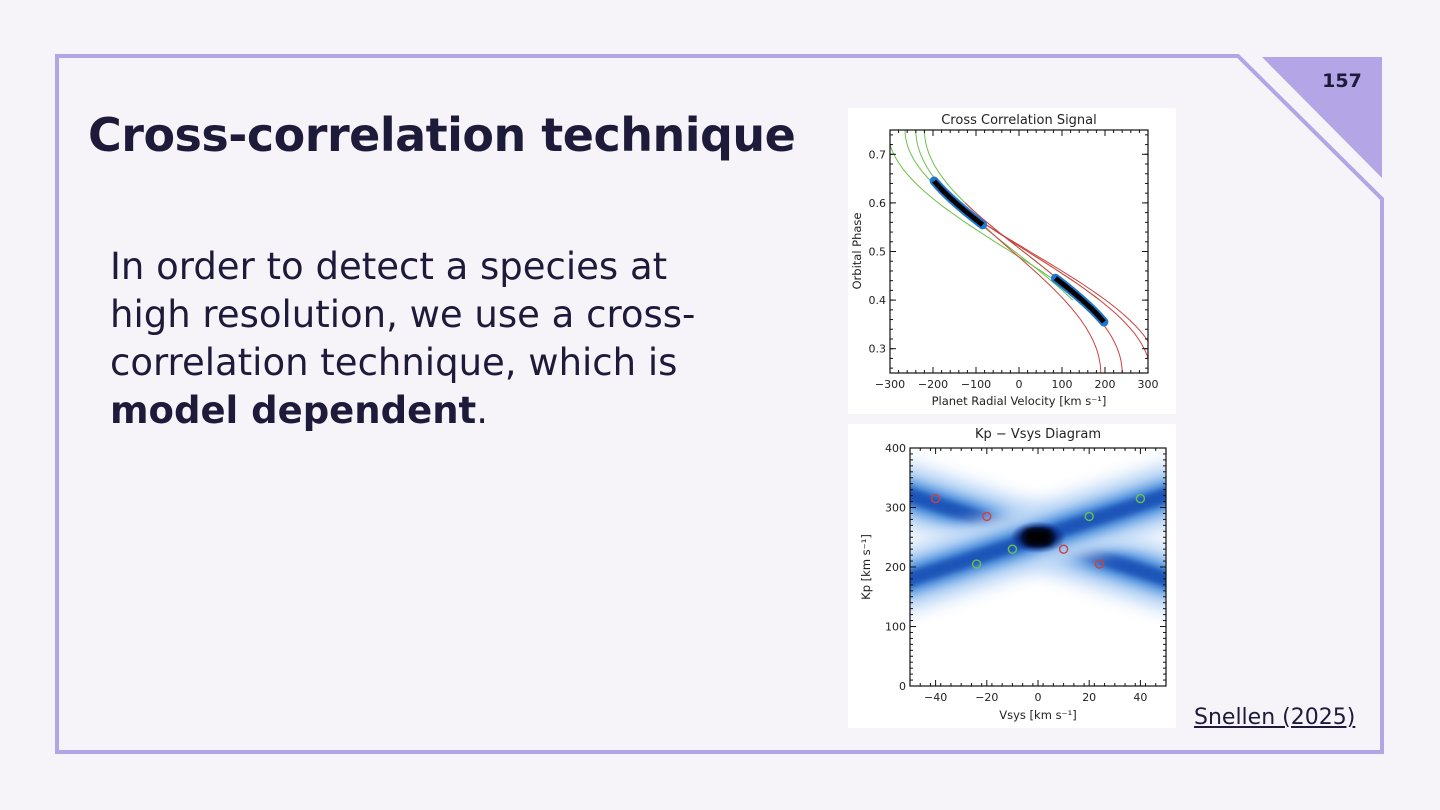 The width and height of the screenshot is (1440, 810). I want to click on body-text-emphasis: model dependent, so click(293, 410).